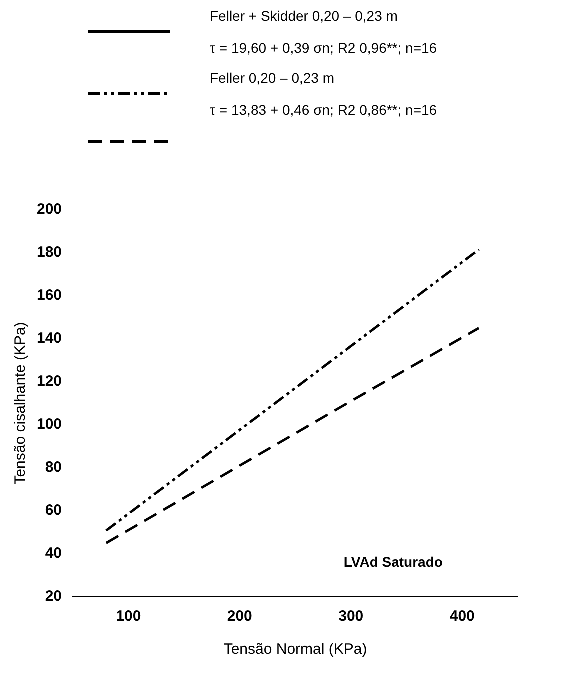 The width and height of the screenshot is (563, 678). I want to click on y-tick-label: 200, so click(49, 209).